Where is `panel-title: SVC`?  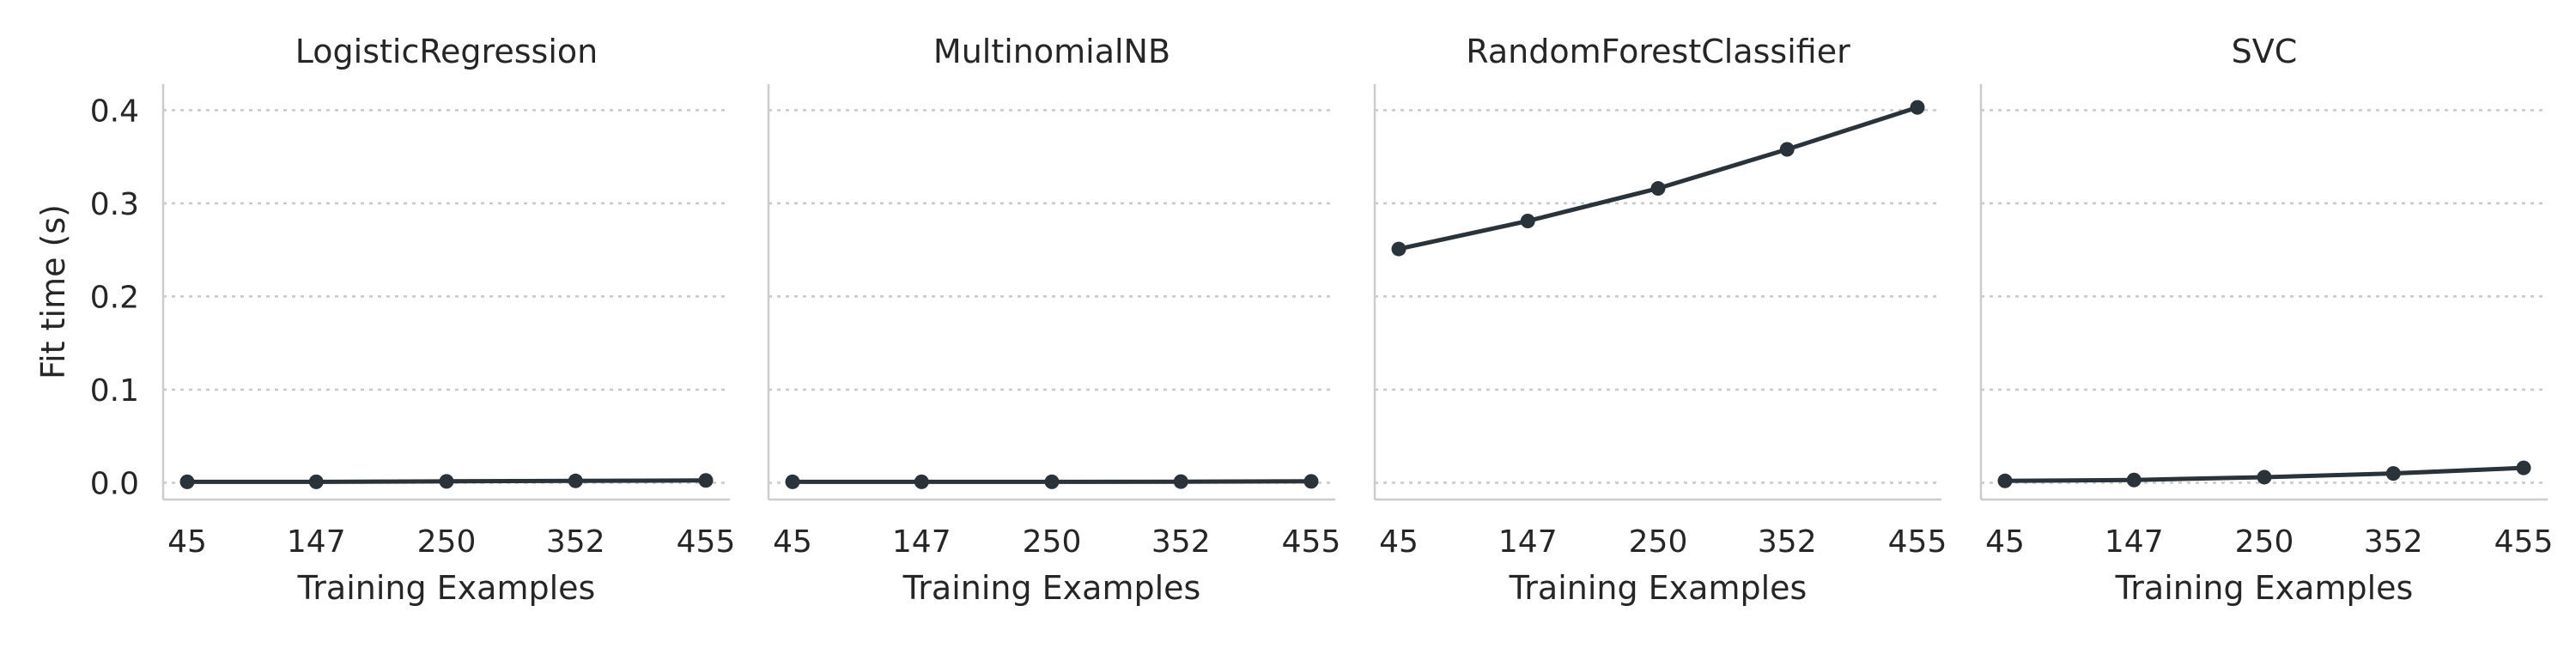
panel-title: SVC is located at coordinates (2265, 51).